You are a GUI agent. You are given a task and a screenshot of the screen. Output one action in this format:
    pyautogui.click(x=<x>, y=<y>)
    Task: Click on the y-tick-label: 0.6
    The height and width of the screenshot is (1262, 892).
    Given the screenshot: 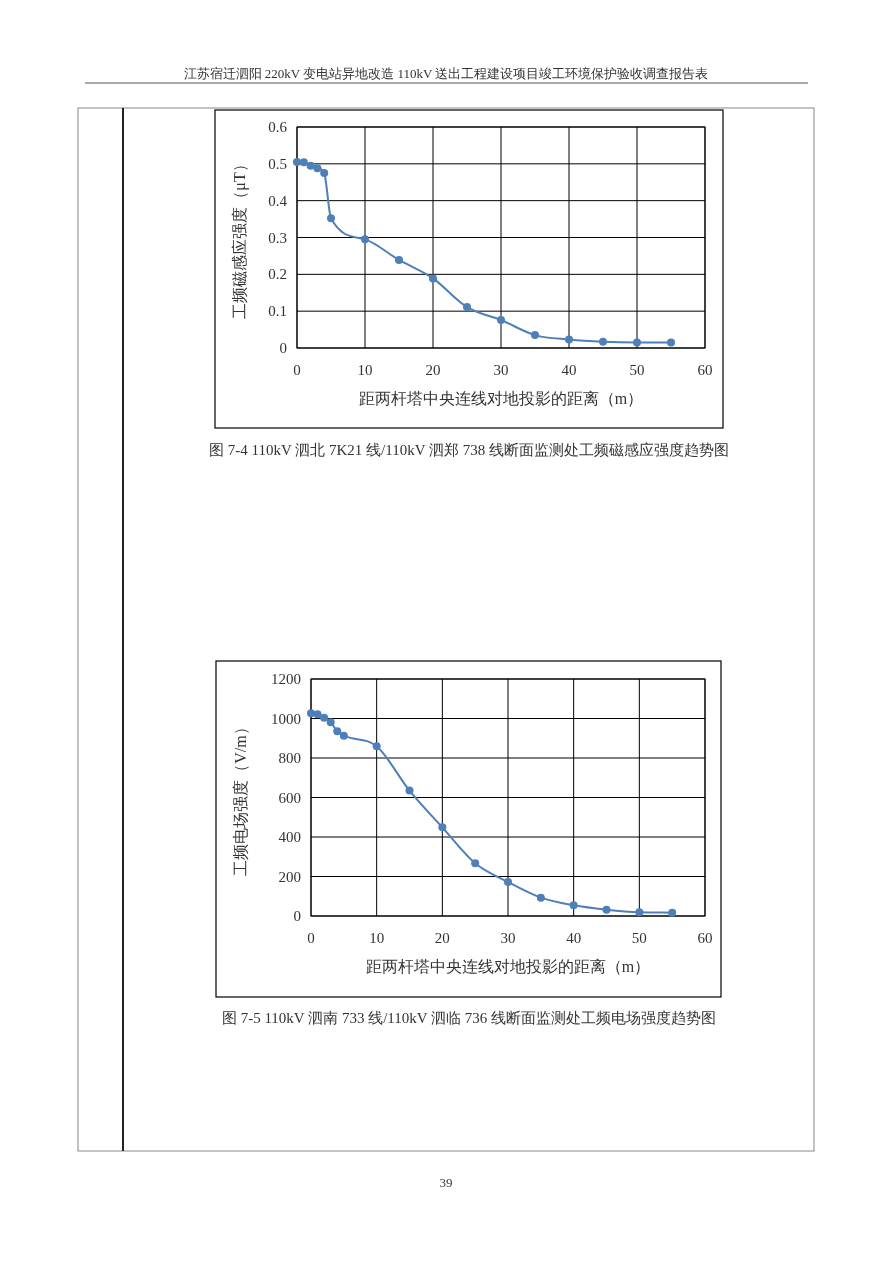 What is the action you would take?
    pyautogui.click(x=278, y=127)
    